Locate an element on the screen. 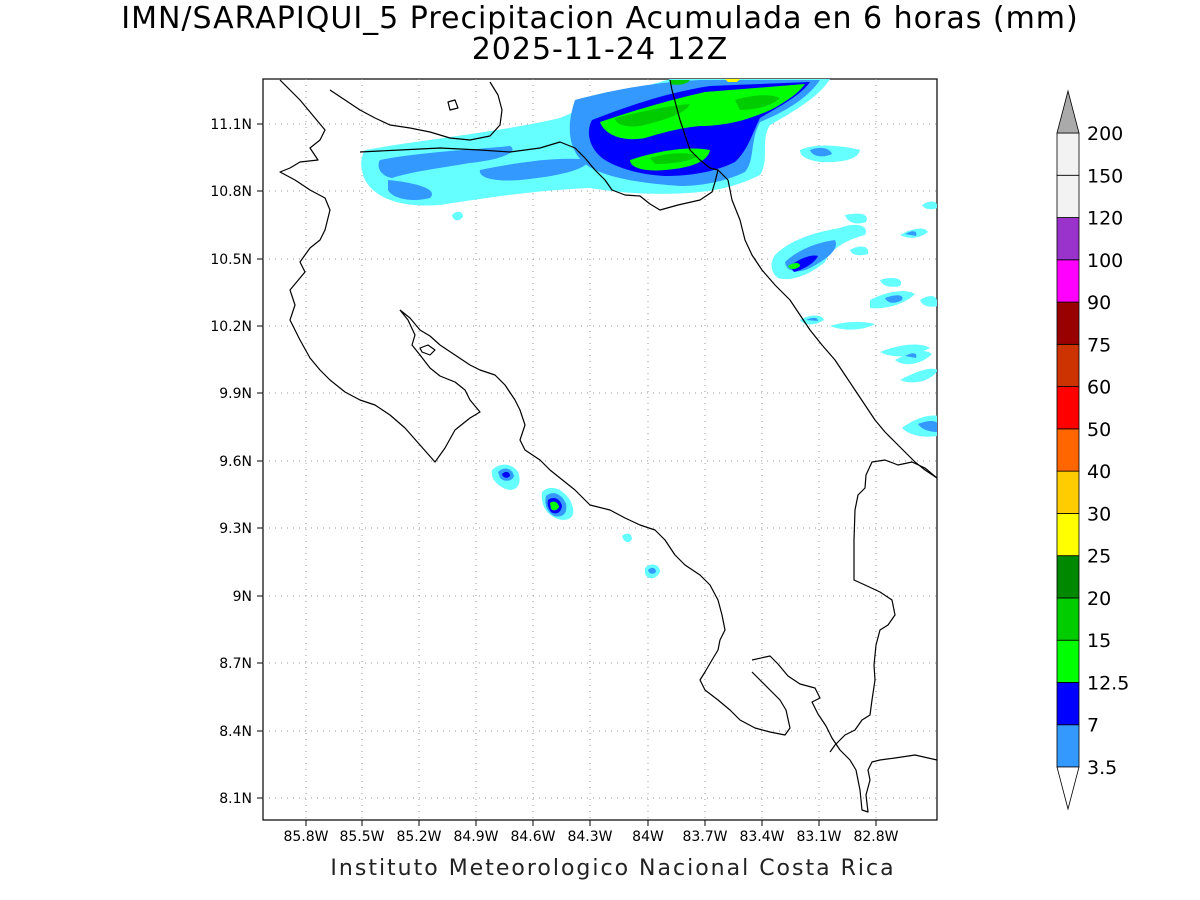  map-datetime: 2025-11-24 12Z is located at coordinates (600, 49).